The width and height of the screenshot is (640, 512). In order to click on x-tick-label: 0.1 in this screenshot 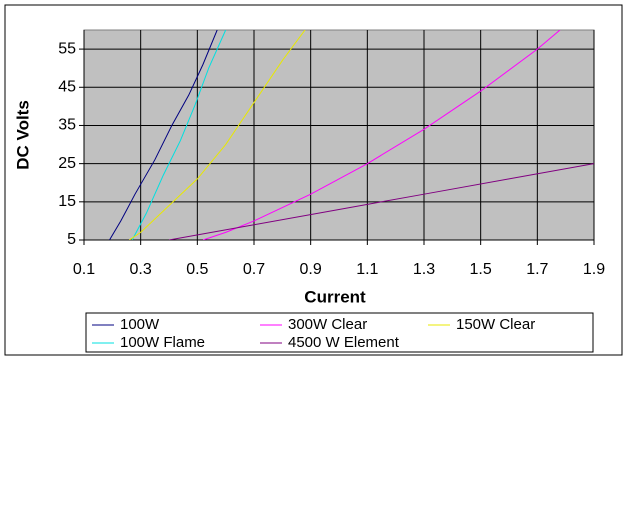, I will do `click(84, 269)`.